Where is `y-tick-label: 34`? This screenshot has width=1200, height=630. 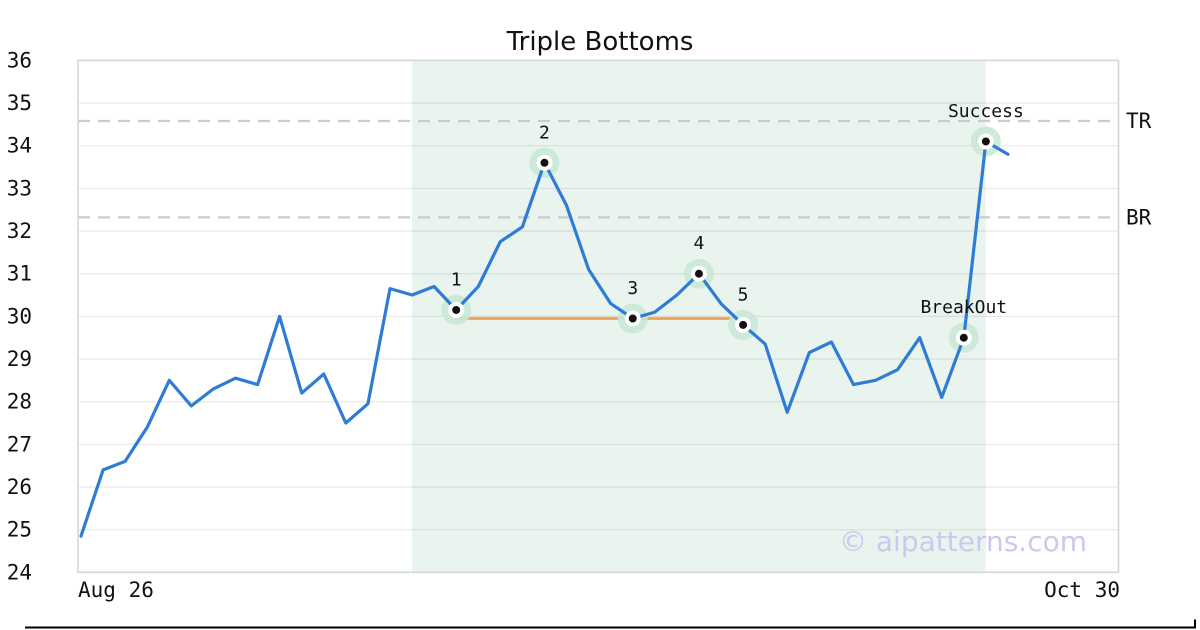
y-tick-label: 34 is located at coordinates (19, 146).